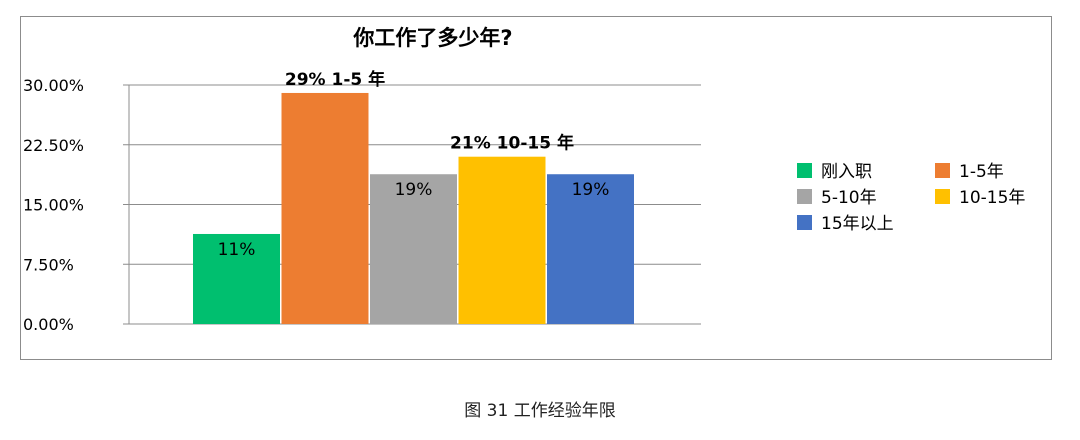 Image resolution: width=1080 pixels, height=440 pixels. Describe the element at coordinates (432, 38) in the screenshot. I see `chart-title: 你工作了多少年?` at that location.